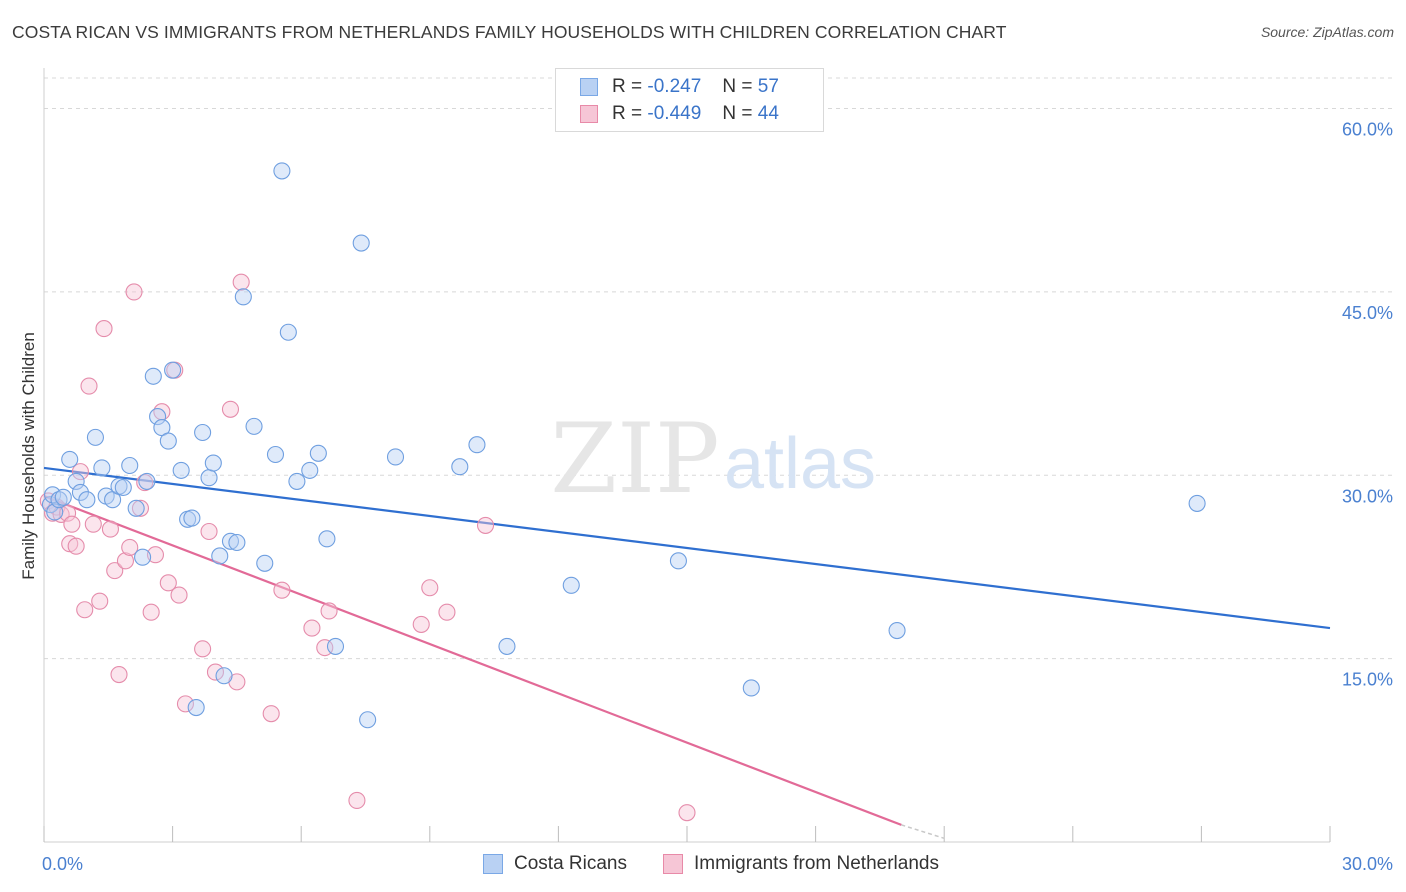  Describe the element at coordinates (816, 863) in the screenshot. I see `bottom-legend-label: Immigrants from Netherlands` at that location.